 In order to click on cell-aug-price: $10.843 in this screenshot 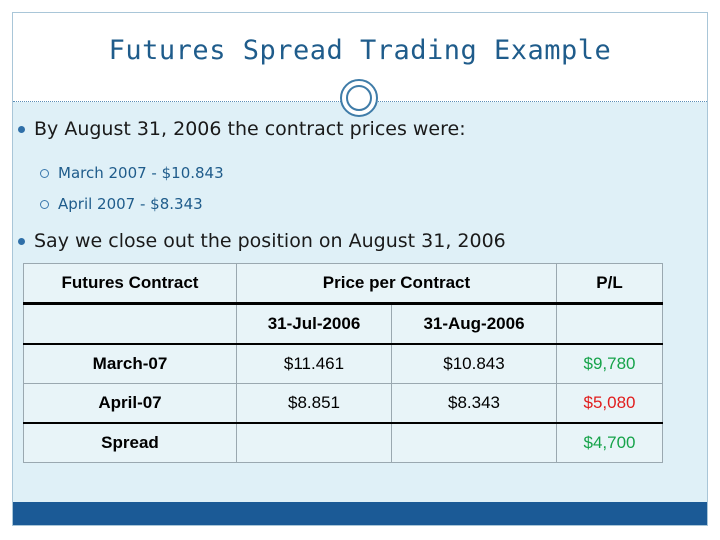, I will do `click(474, 363)`.